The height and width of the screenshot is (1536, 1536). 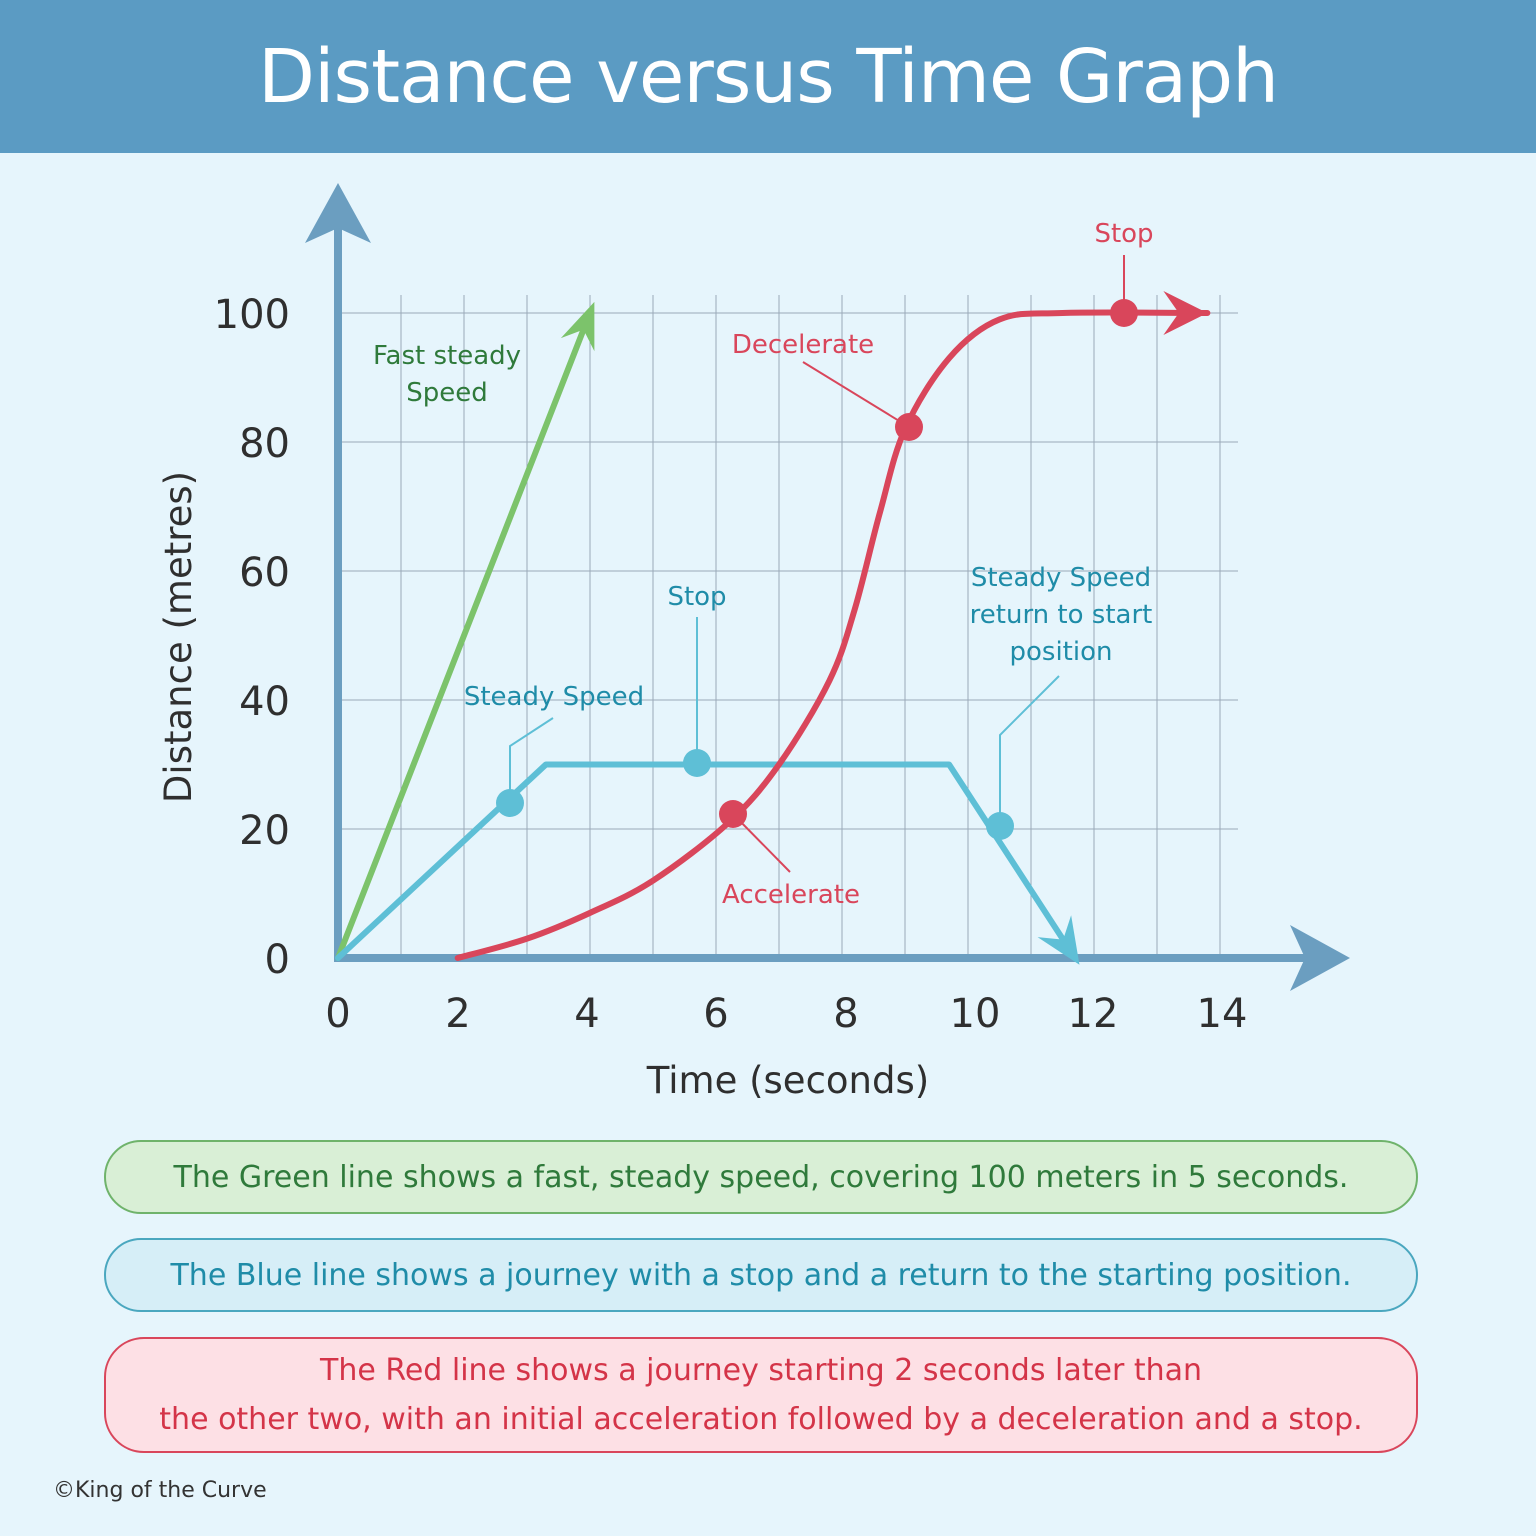 What do you see at coordinates (577, 326) in the screenshot?
I see `green-series-arrow` at bounding box center [577, 326].